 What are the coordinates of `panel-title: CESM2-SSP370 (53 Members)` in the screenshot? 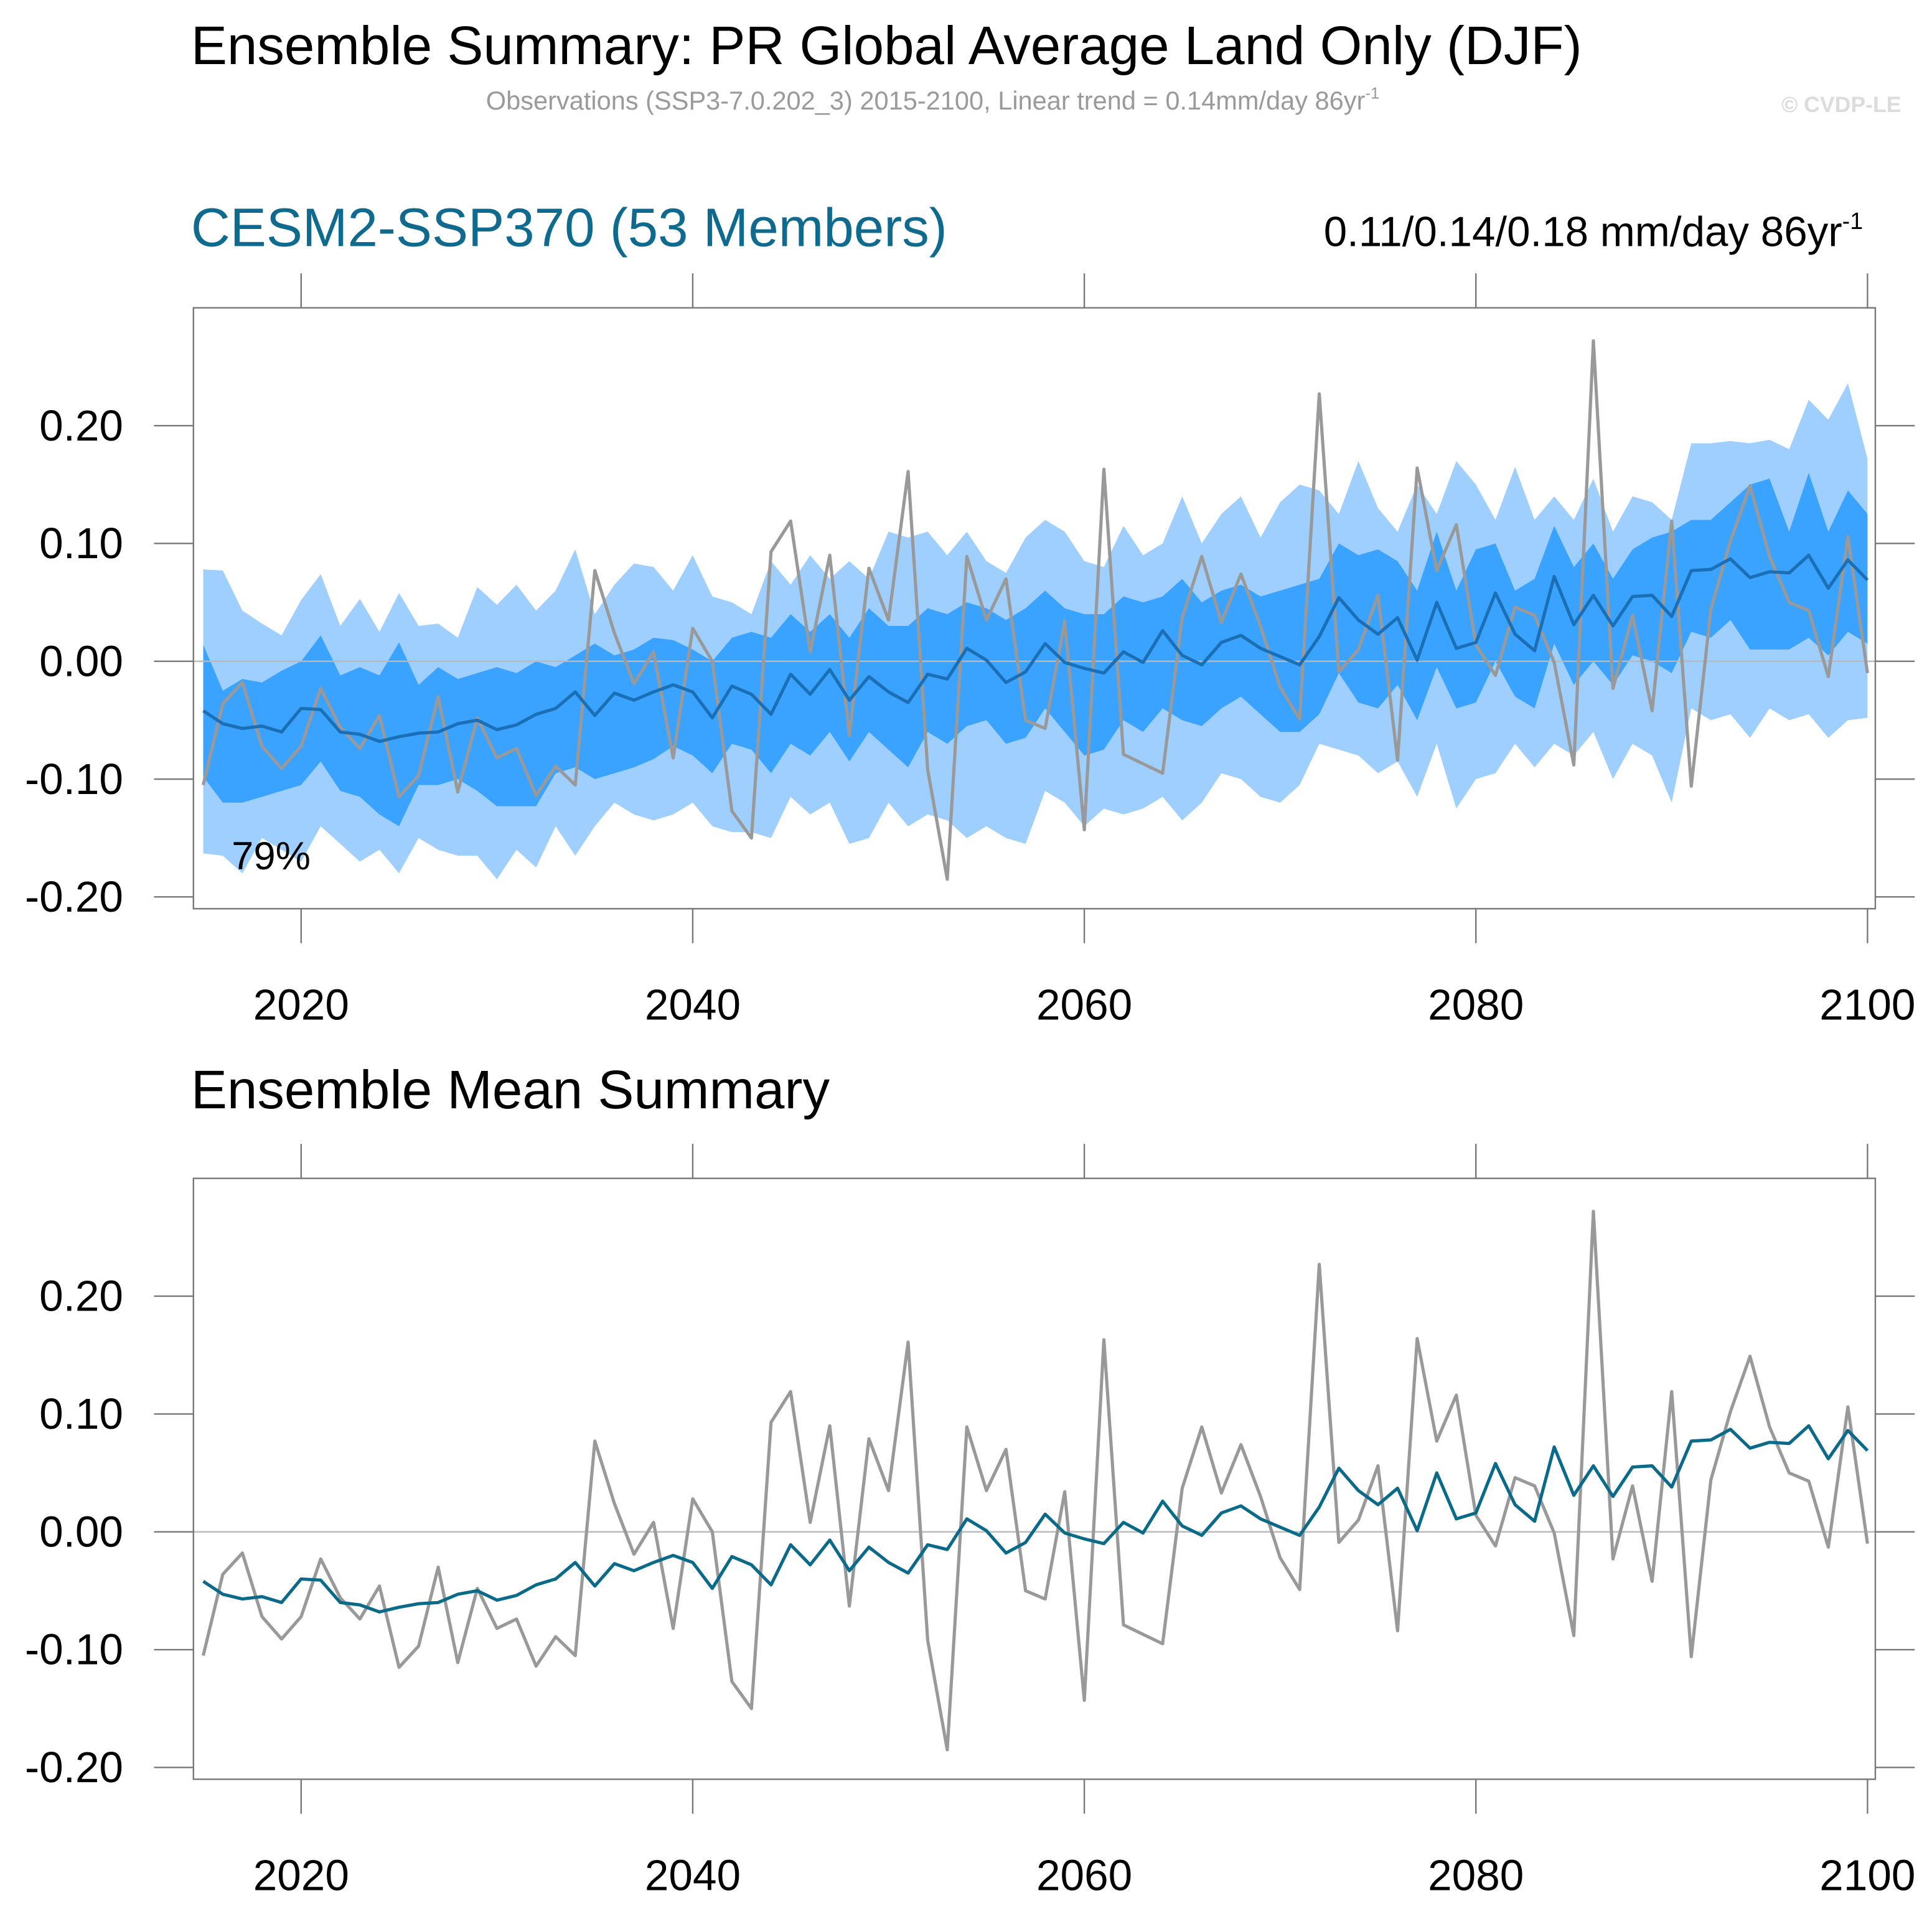 It's located at (569, 228).